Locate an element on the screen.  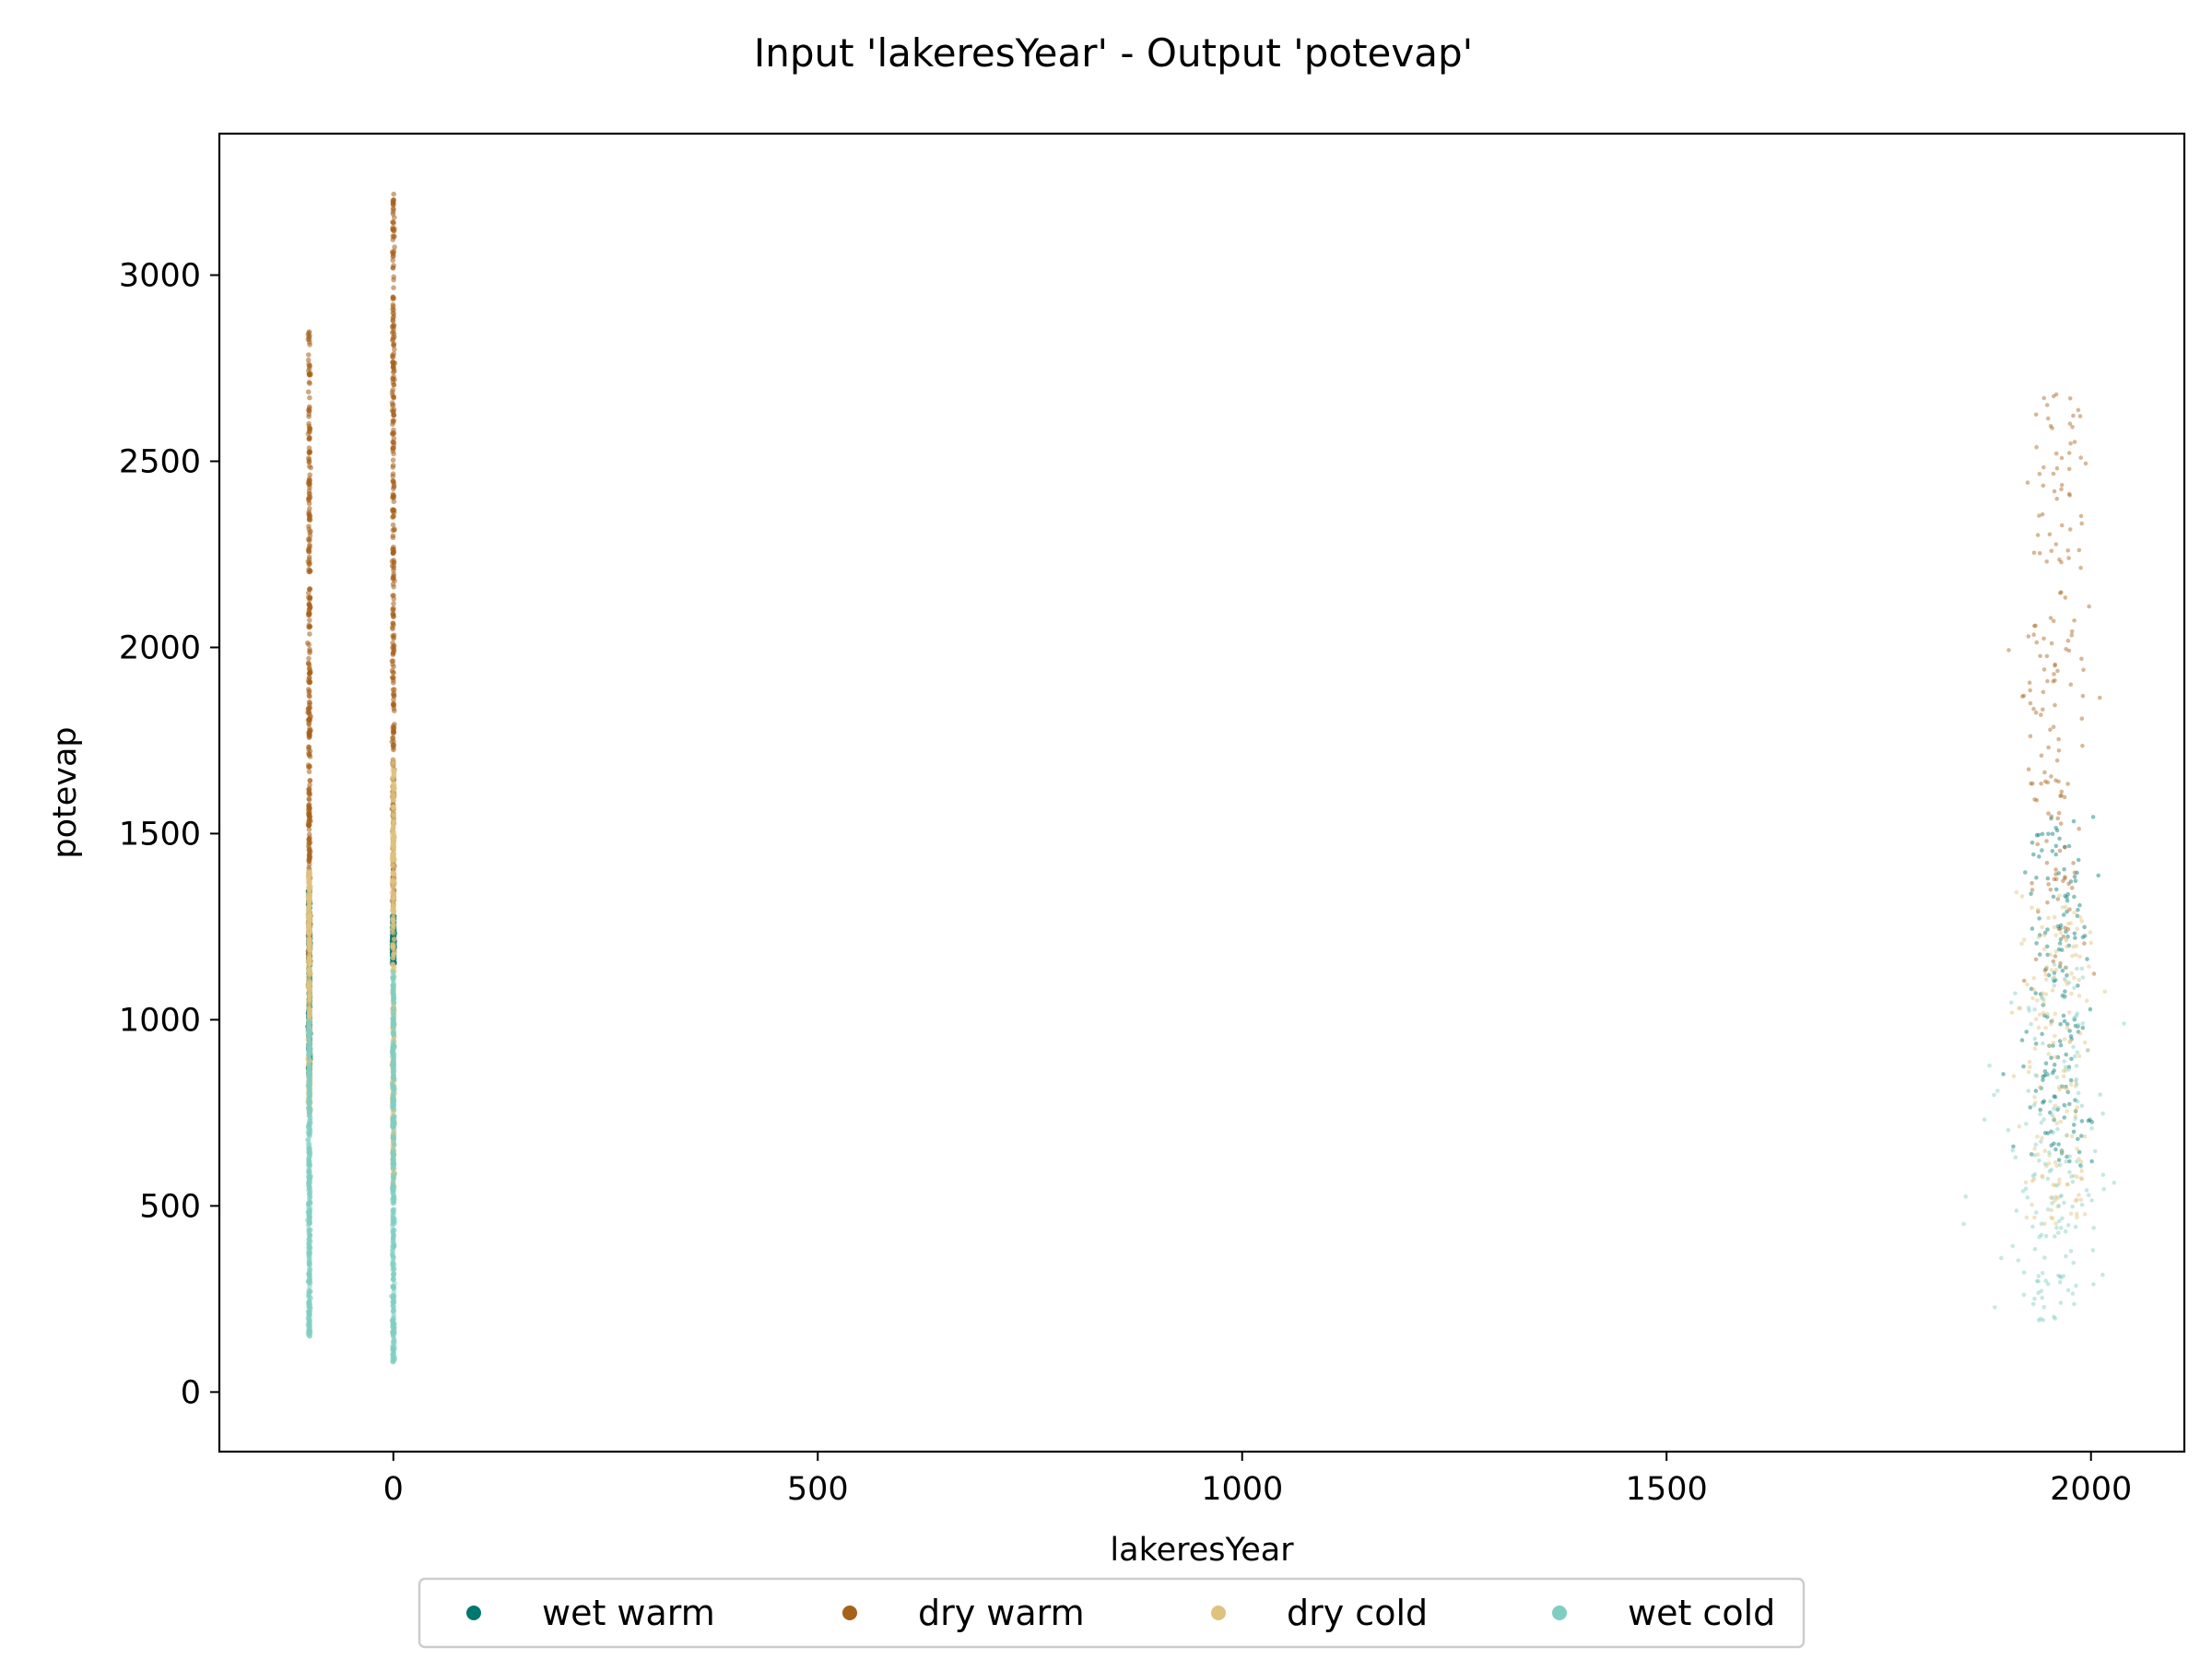
x-tick-label: 1000 is located at coordinates (1242, 1489).